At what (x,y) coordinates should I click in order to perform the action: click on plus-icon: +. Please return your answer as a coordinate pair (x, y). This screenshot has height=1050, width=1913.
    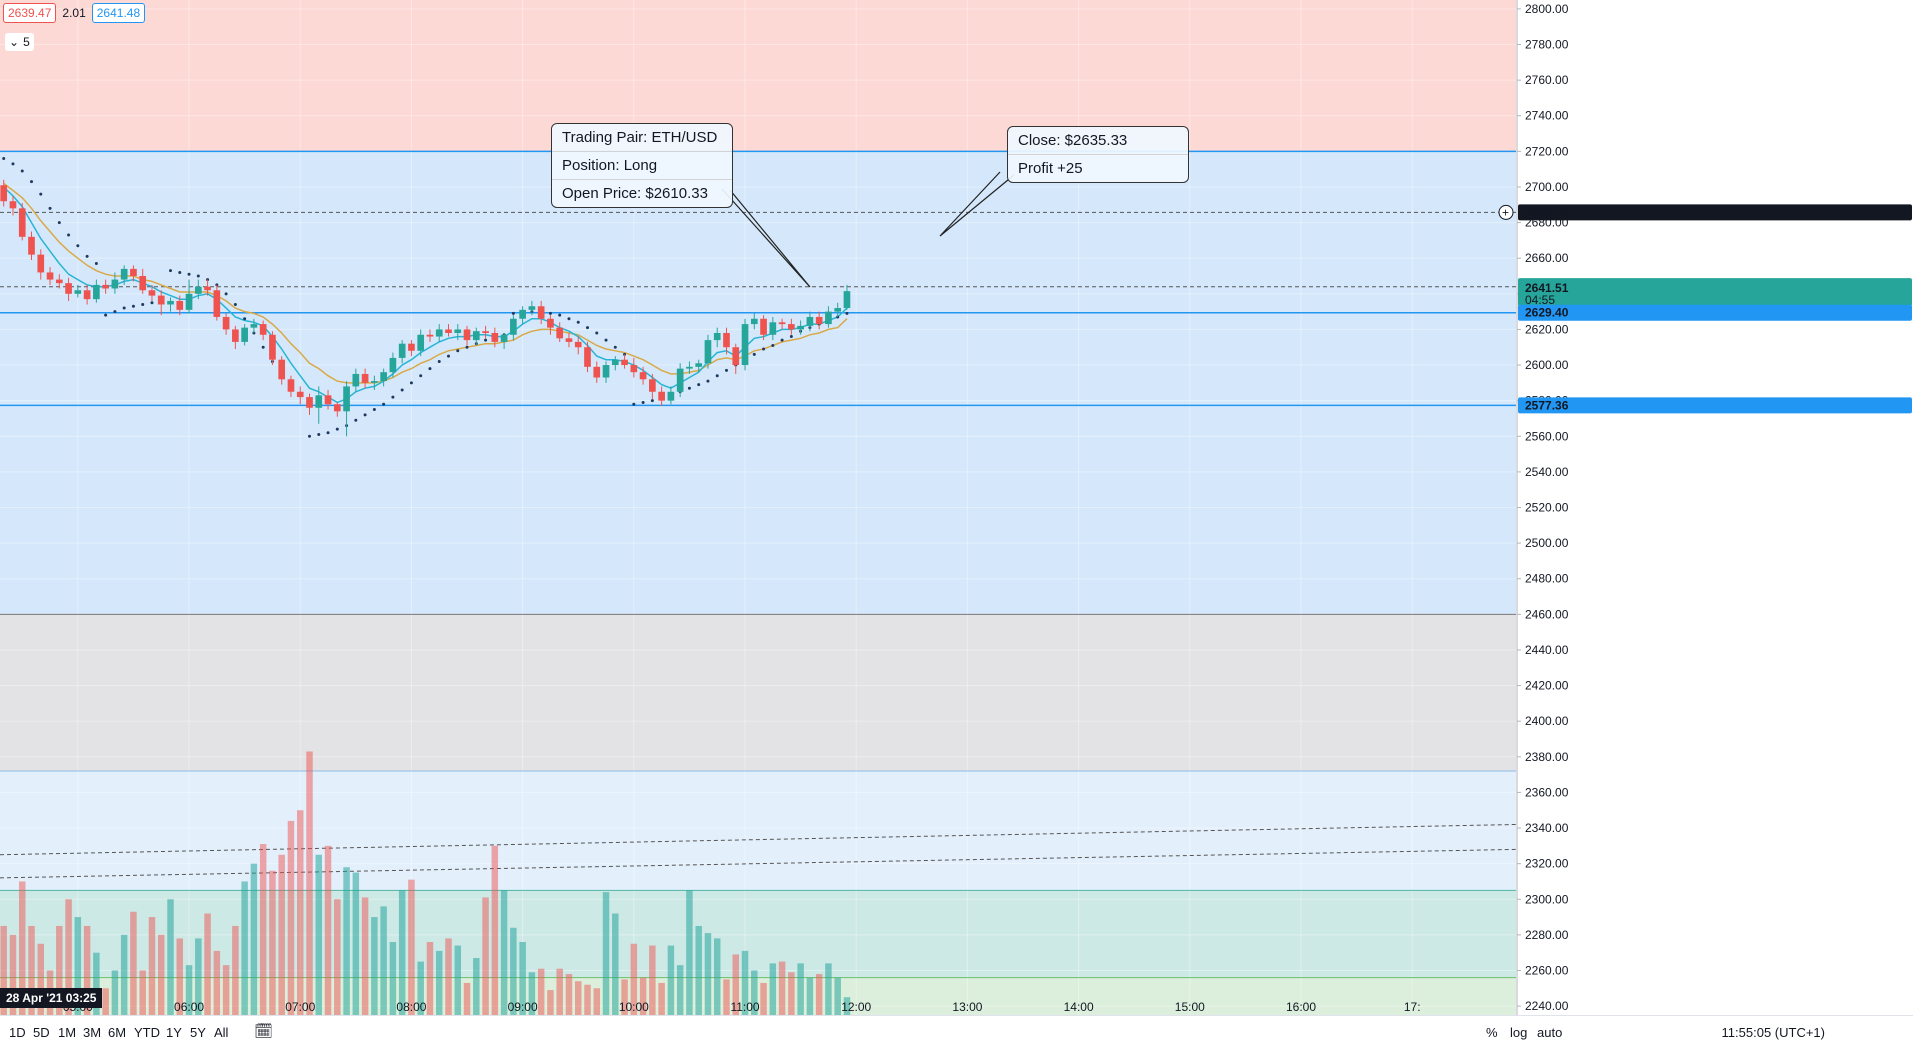
    Looking at the image, I should click on (1505, 212).